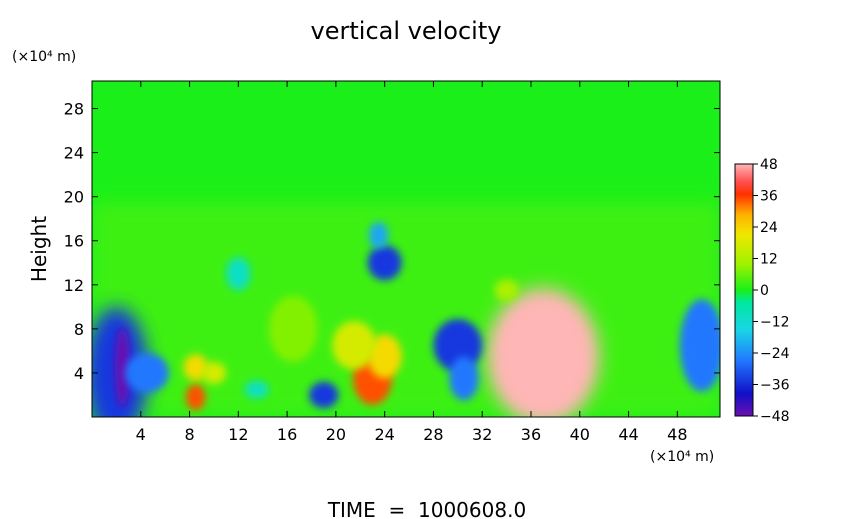  I want to click on colorbar-labels: 48 36 24 12 0 −12 −24 −36 −48, so click(771, 291).